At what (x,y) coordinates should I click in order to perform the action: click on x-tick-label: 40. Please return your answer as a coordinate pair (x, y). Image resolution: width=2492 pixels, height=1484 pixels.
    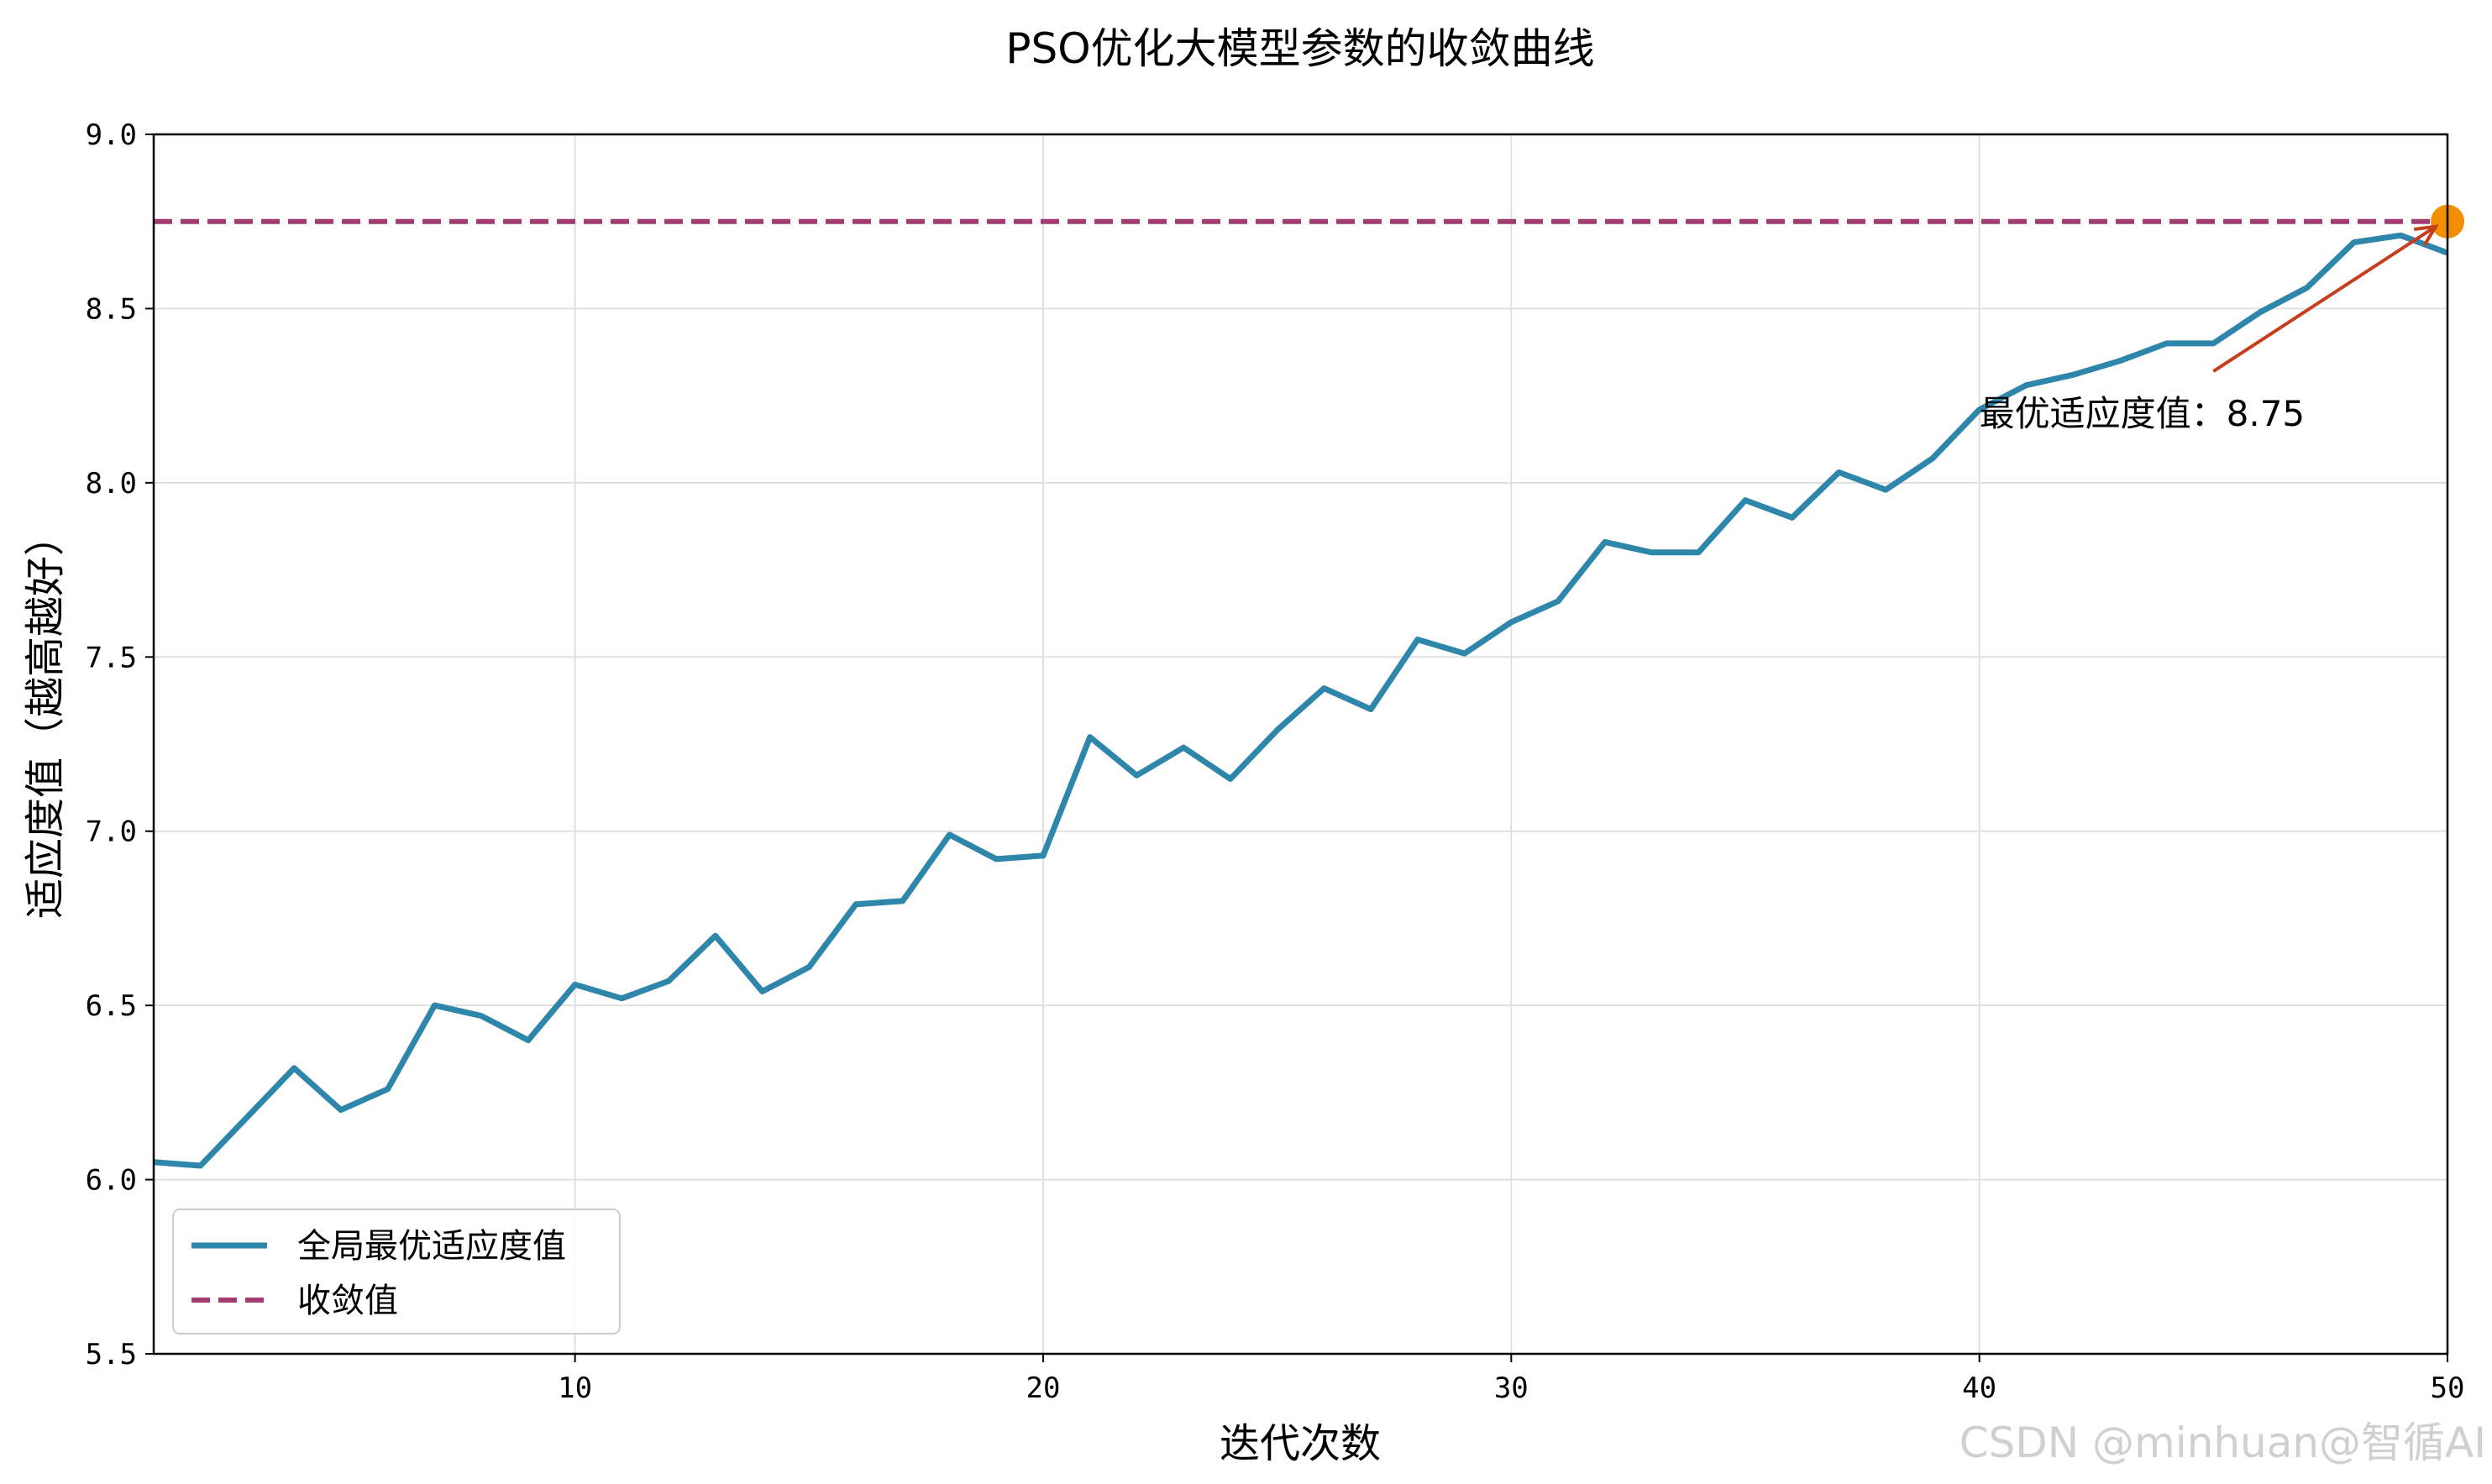
    Looking at the image, I should click on (1979, 1388).